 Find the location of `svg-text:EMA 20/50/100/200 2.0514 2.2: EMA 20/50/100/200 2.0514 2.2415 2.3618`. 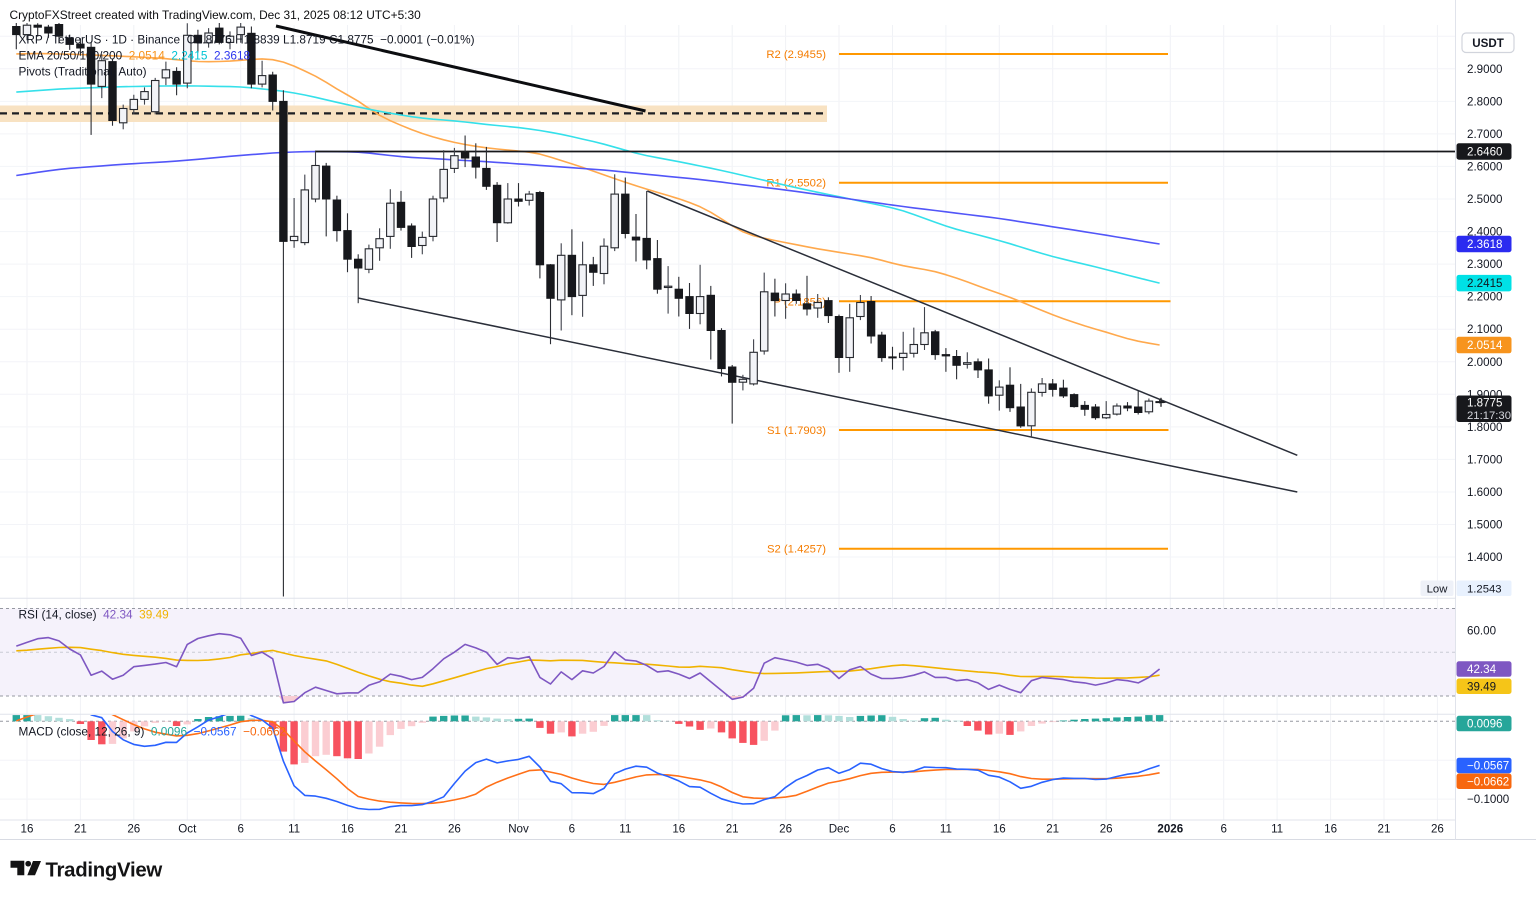

svg-text:EMA 20/50/100/200 2.0514 2.2: EMA 20/50/100/200 2.0514 2.2415 2.3618 is located at coordinates (135, 56).